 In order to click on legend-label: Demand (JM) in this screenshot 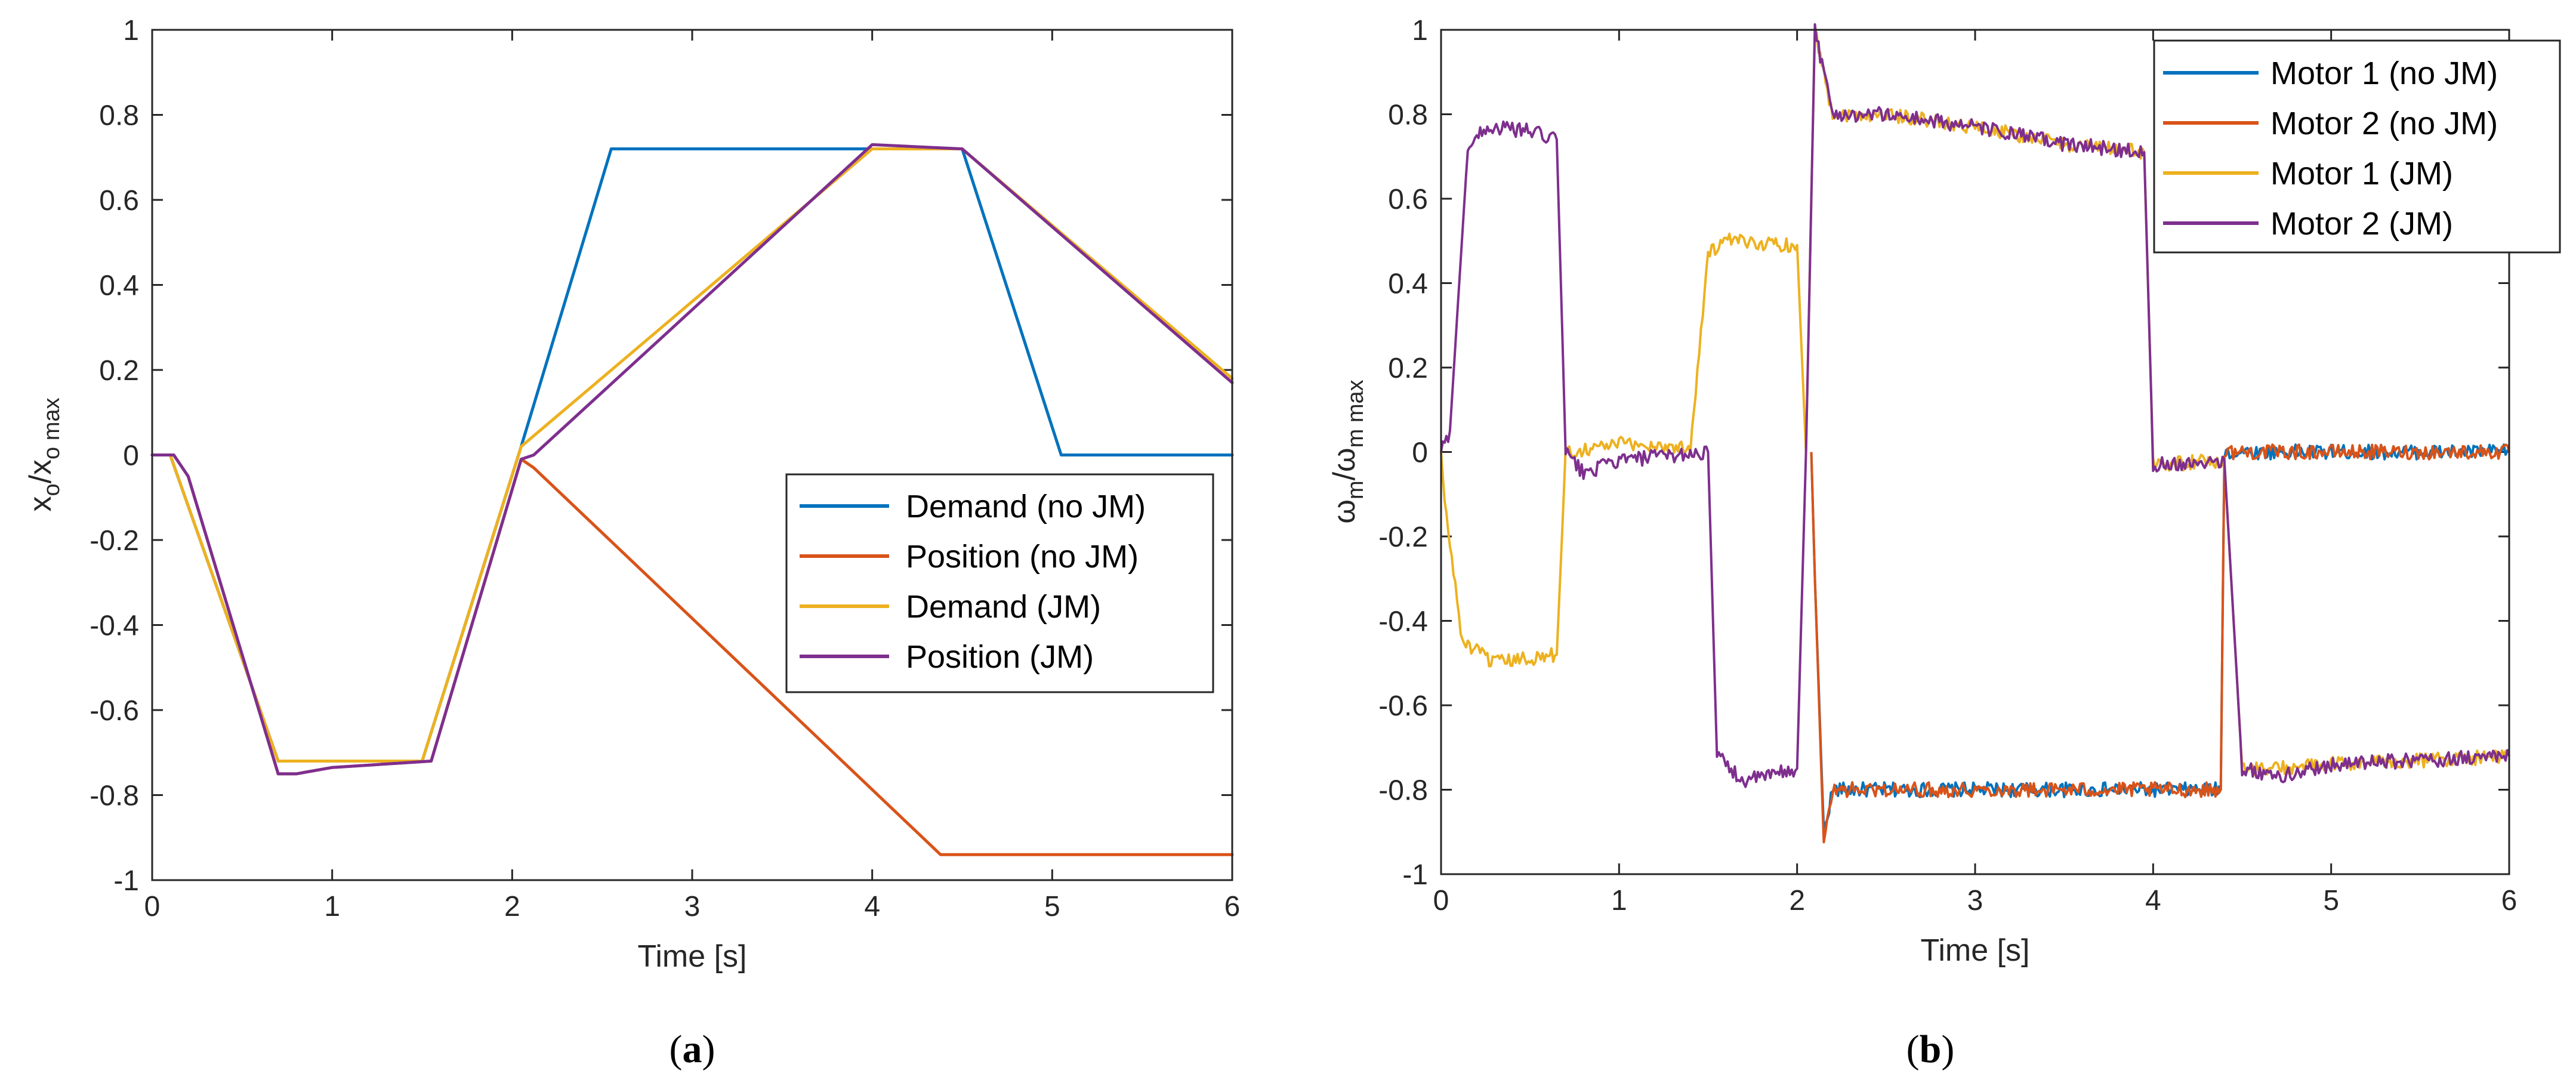, I will do `click(1003, 607)`.